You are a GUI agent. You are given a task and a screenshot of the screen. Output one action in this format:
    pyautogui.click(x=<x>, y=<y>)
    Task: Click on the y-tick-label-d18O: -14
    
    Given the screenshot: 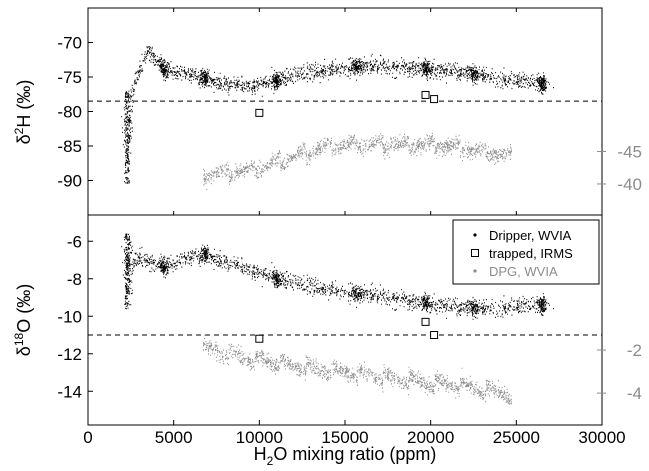 What is the action you would take?
    pyautogui.click(x=69, y=391)
    